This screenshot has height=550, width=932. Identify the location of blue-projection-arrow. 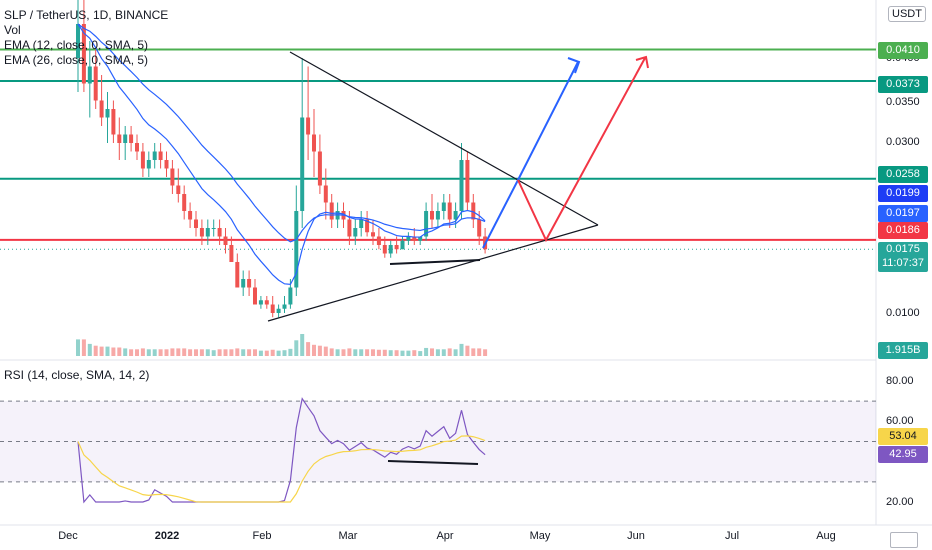
(530, 155).